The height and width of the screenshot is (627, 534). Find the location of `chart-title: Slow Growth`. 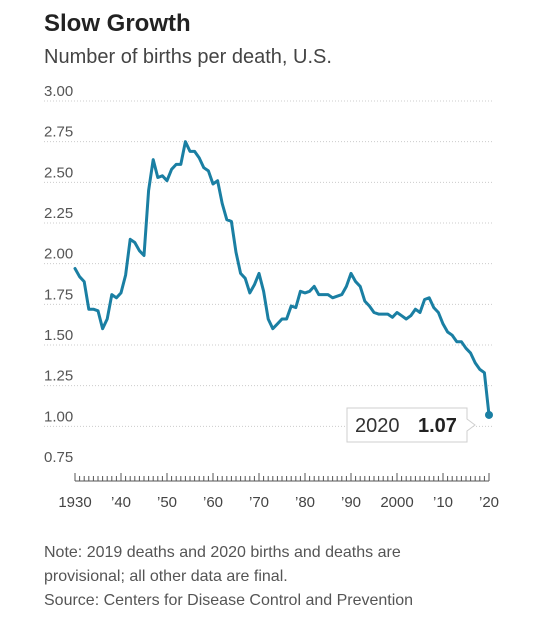

chart-title: Slow Growth is located at coordinates (117, 23).